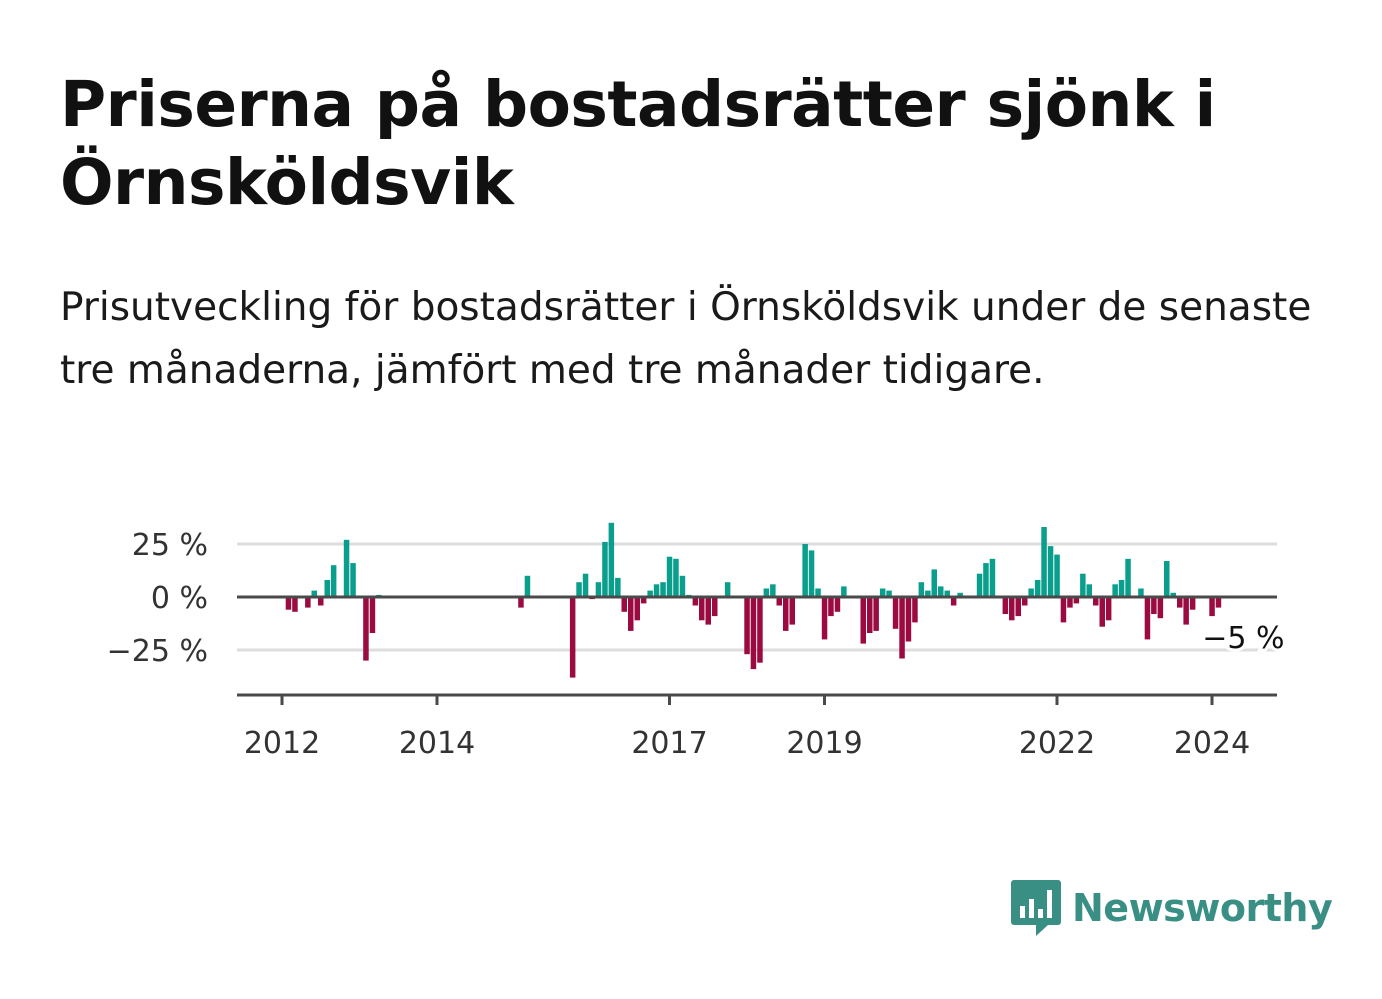 This screenshot has height=999, width=1382. Describe the element at coordinates (1057, 743) in the screenshot. I see `x-tick-label: 2022` at that location.